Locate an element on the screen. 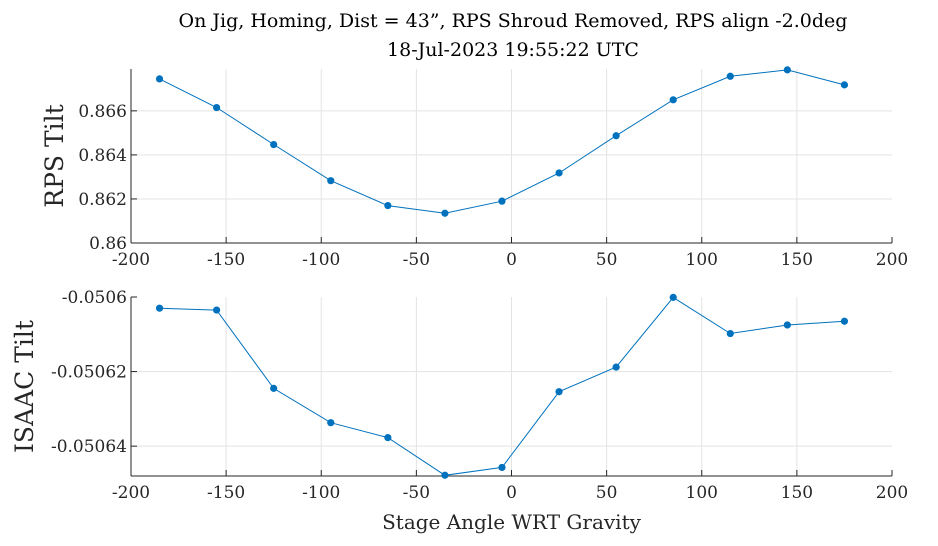 The image size is (938, 546). y-tick-label: -0.0506 is located at coordinates (94, 298).